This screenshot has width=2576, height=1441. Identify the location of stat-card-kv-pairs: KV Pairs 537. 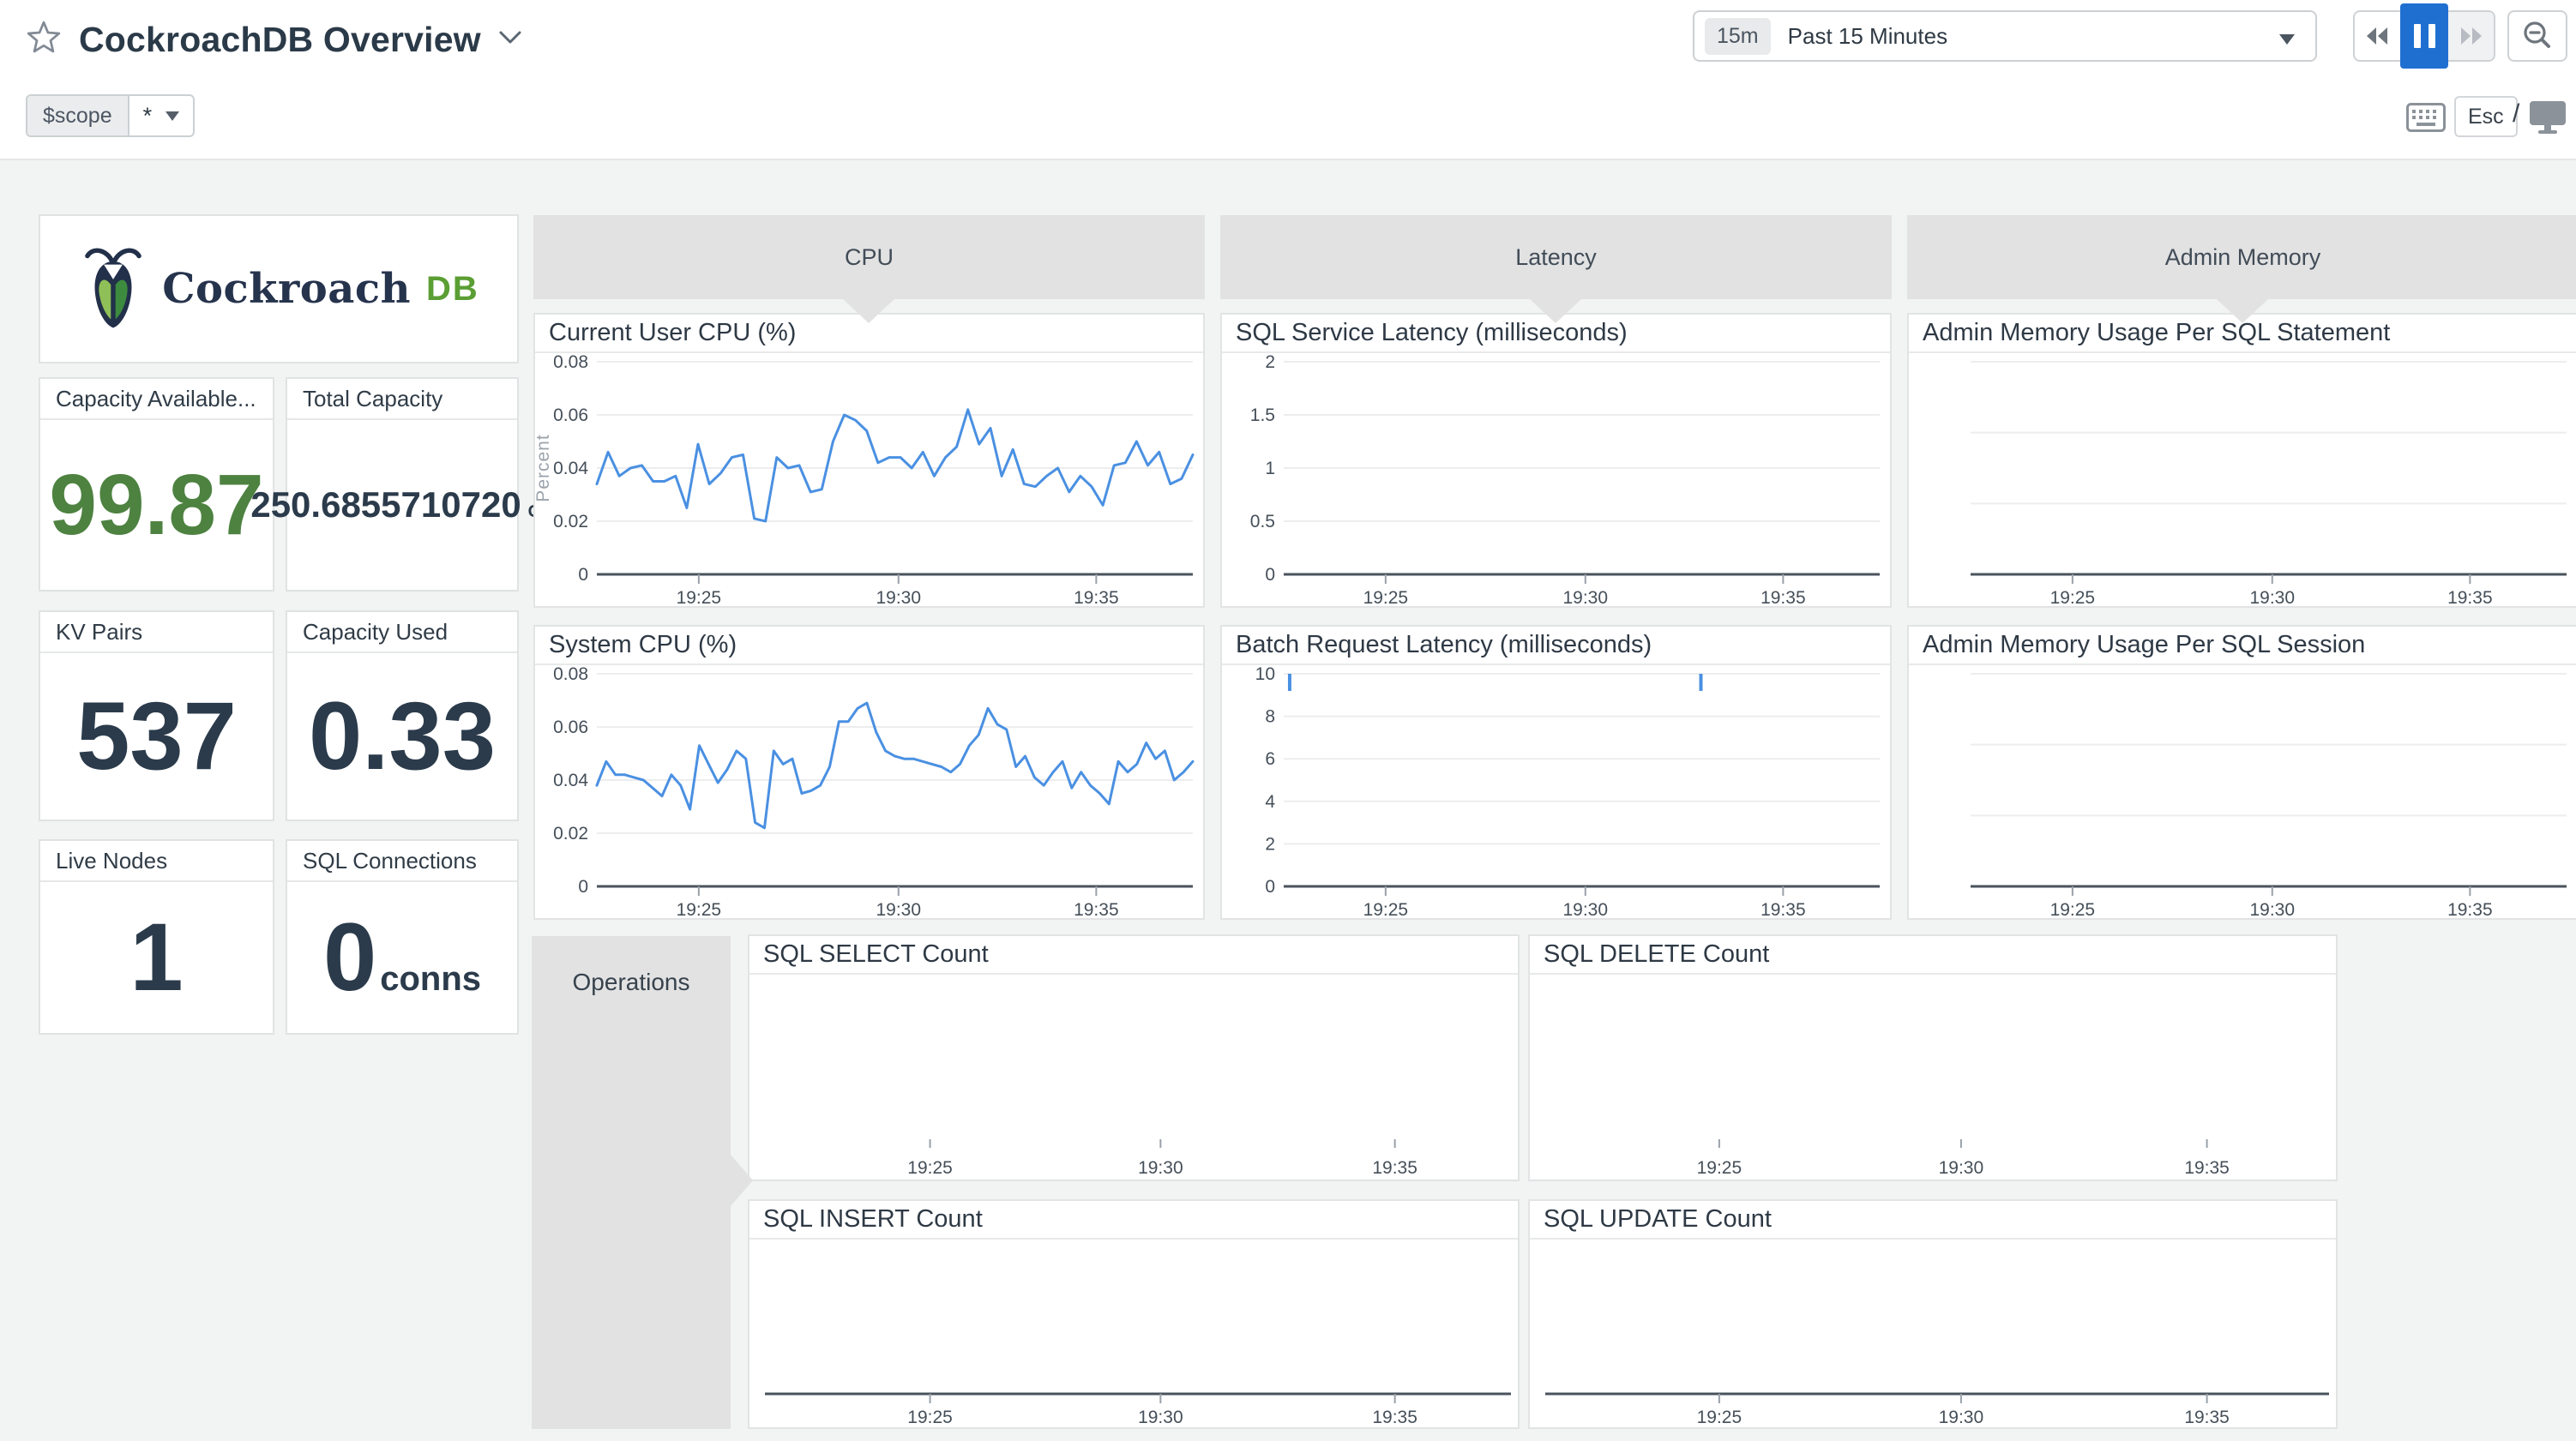
(156, 715).